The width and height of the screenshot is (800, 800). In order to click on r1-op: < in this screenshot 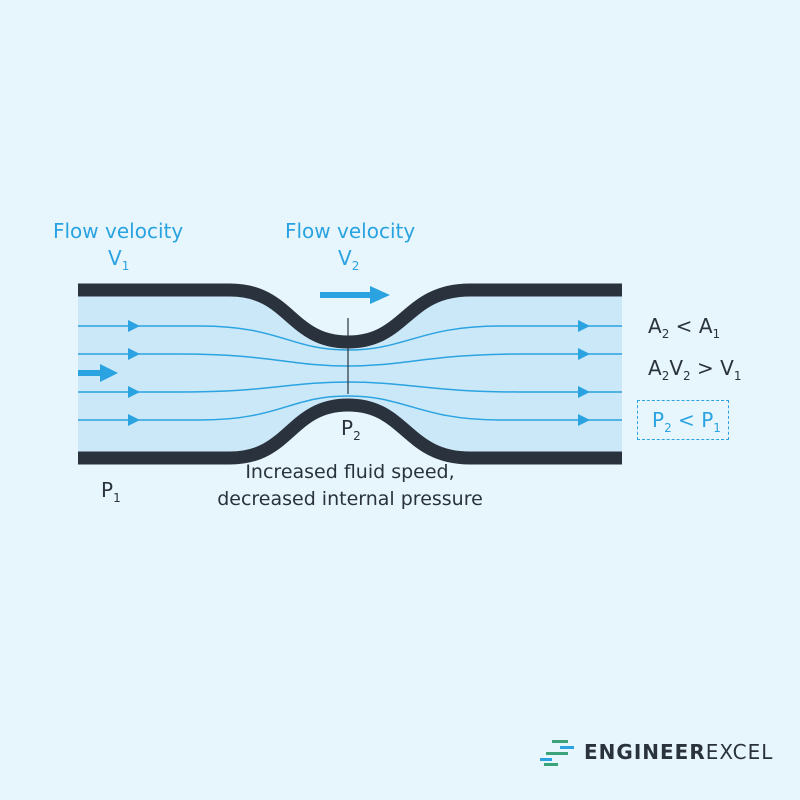, I will do `click(684, 326)`.